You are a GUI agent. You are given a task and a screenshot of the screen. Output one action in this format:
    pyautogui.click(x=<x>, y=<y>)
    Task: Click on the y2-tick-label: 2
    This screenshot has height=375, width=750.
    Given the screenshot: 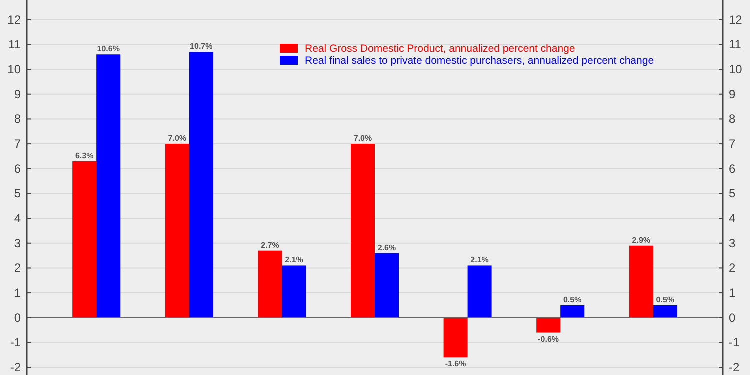 What is the action you would take?
    pyautogui.click(x=732, y=268)
    